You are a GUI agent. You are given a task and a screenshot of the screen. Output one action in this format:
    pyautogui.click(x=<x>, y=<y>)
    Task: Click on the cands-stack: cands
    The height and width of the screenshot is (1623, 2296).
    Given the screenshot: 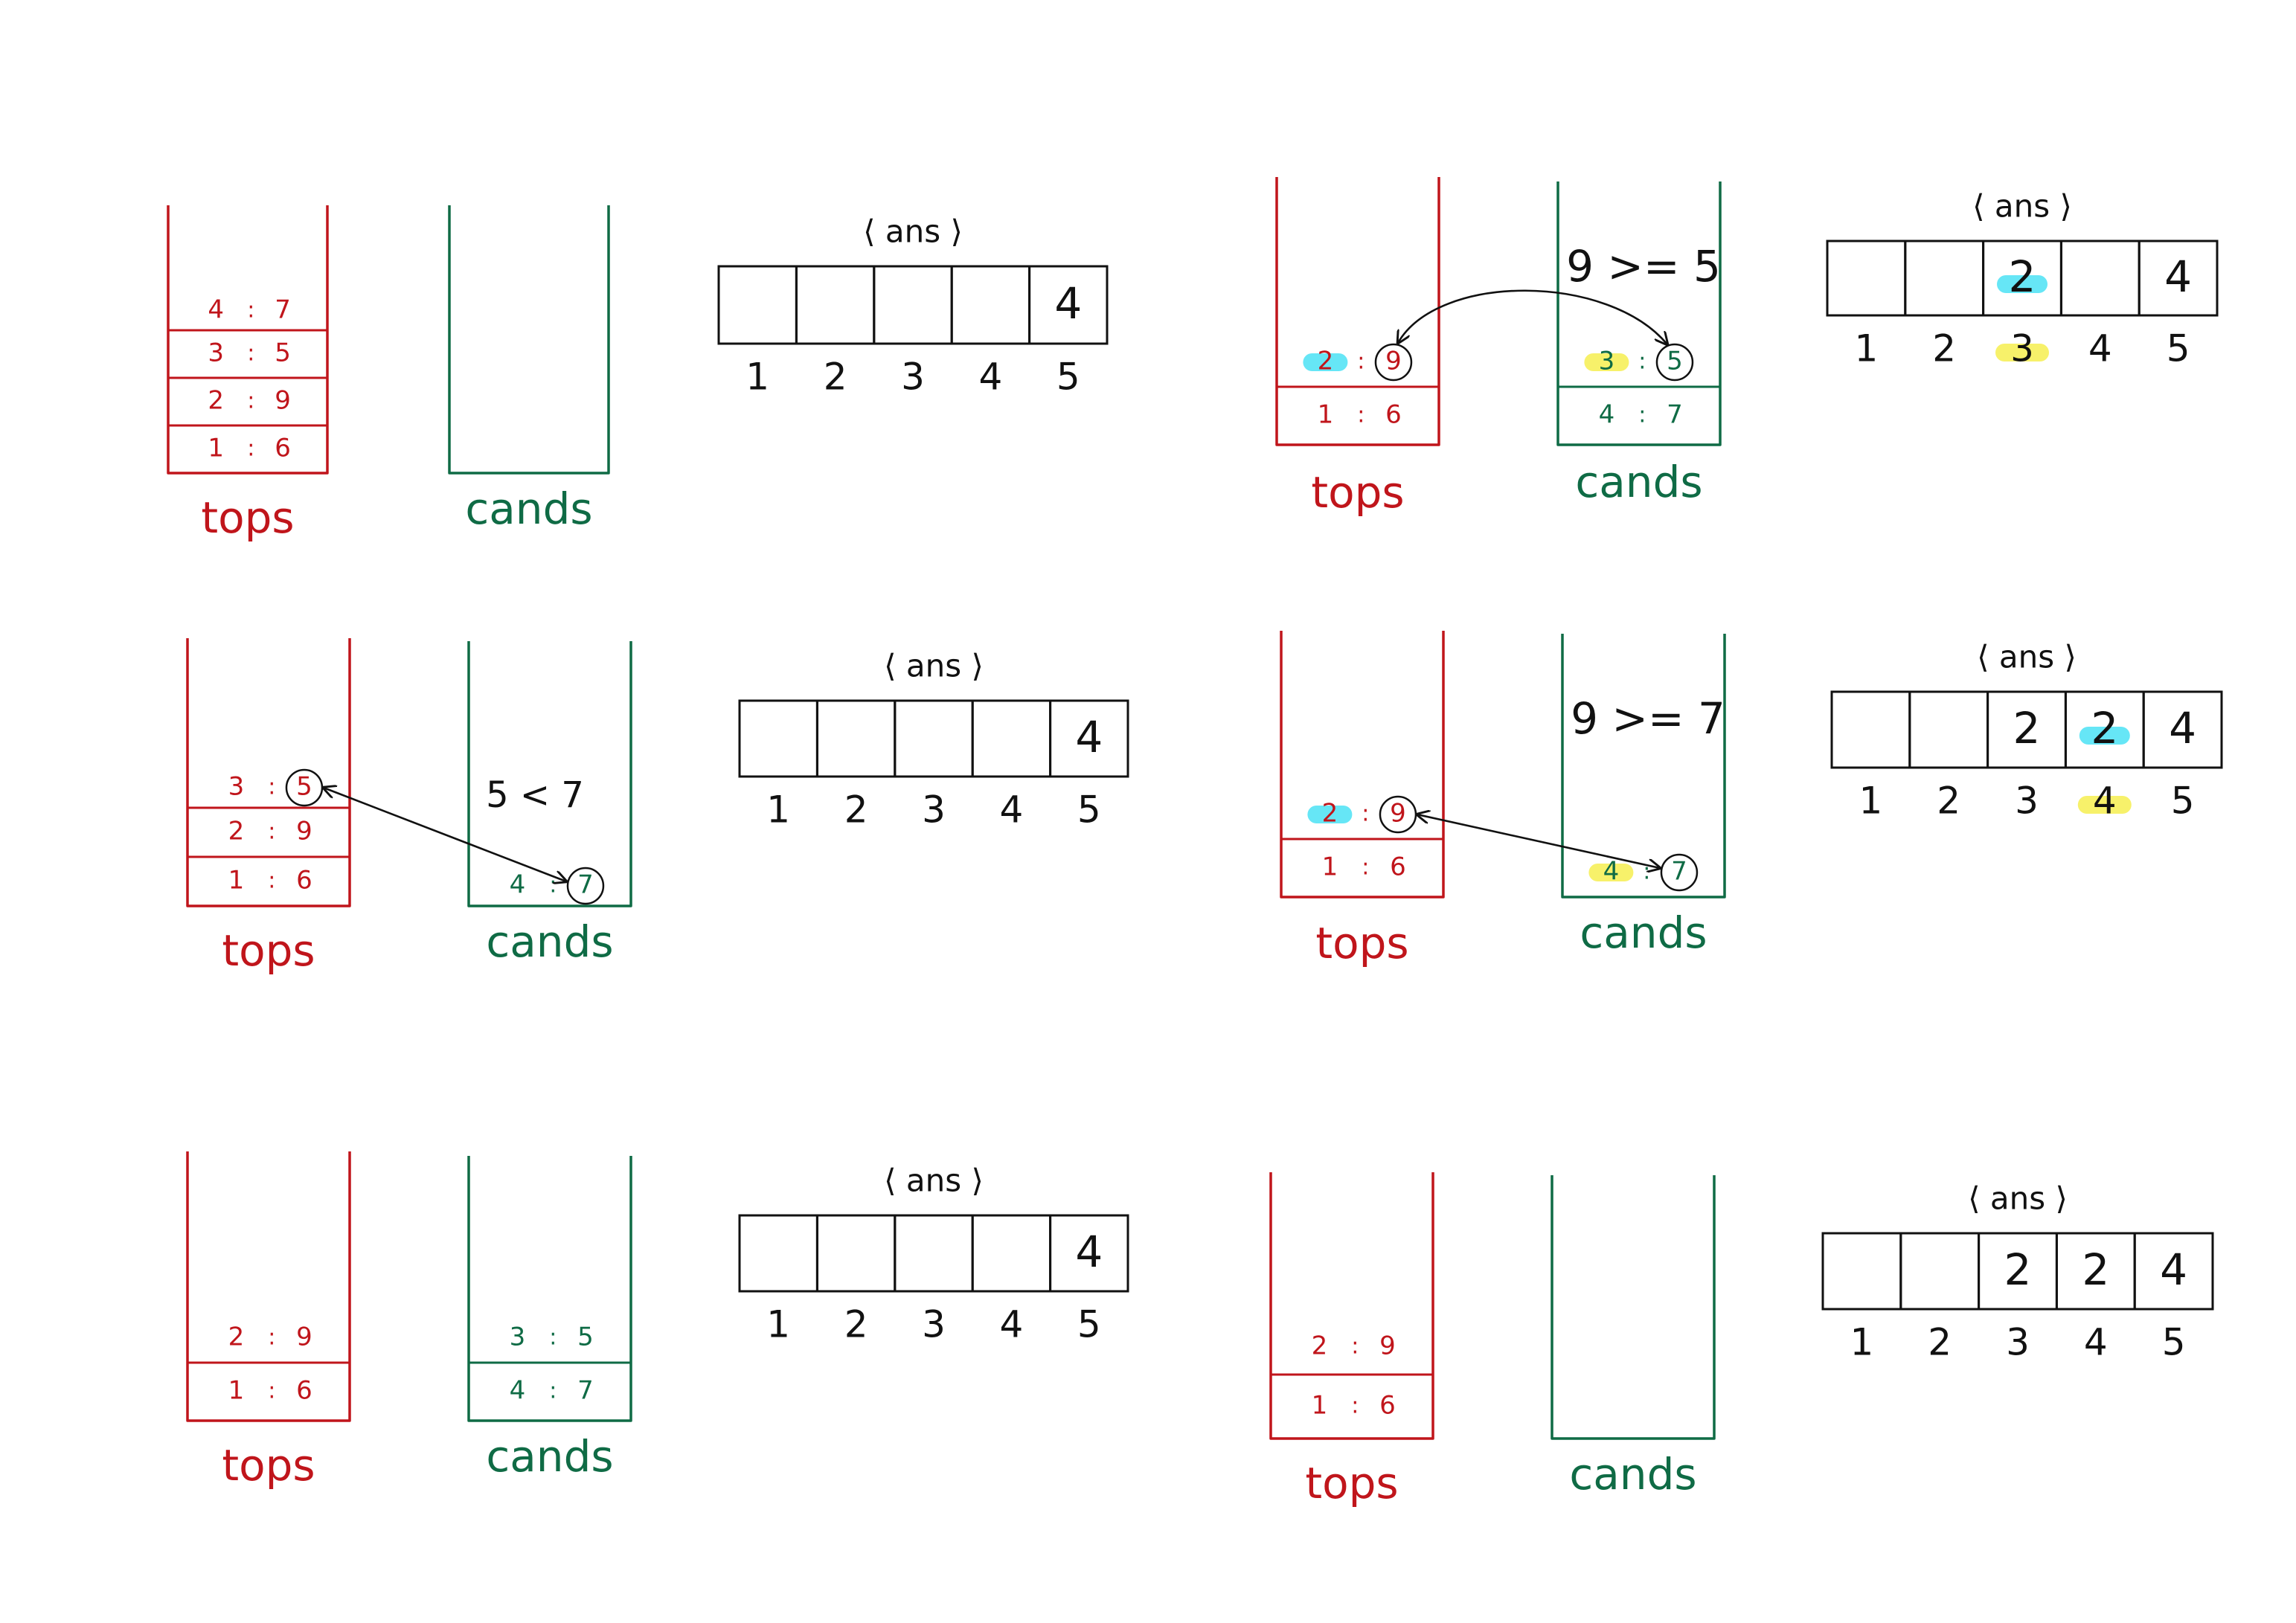 What is the action you would take?
    pyautogui.click(x=1633, y=1337)
    